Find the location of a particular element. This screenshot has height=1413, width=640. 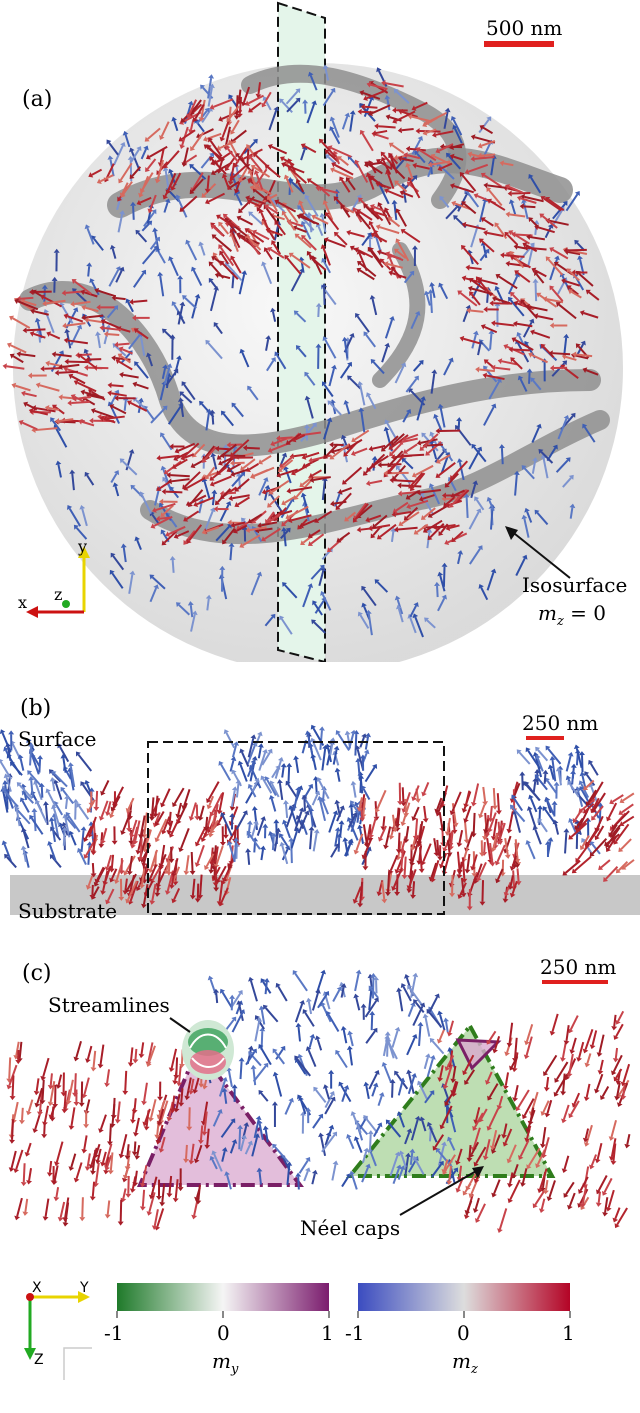

colorbar-my-max: 1 is located at coordinates (327, 1333).